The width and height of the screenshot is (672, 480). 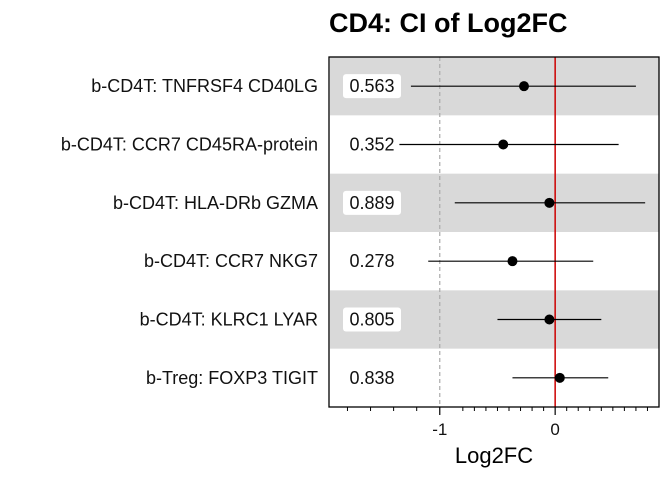 I want to click on row-label: b-Treg: FOXP3 TIGIT, so click(x=232, y=378).